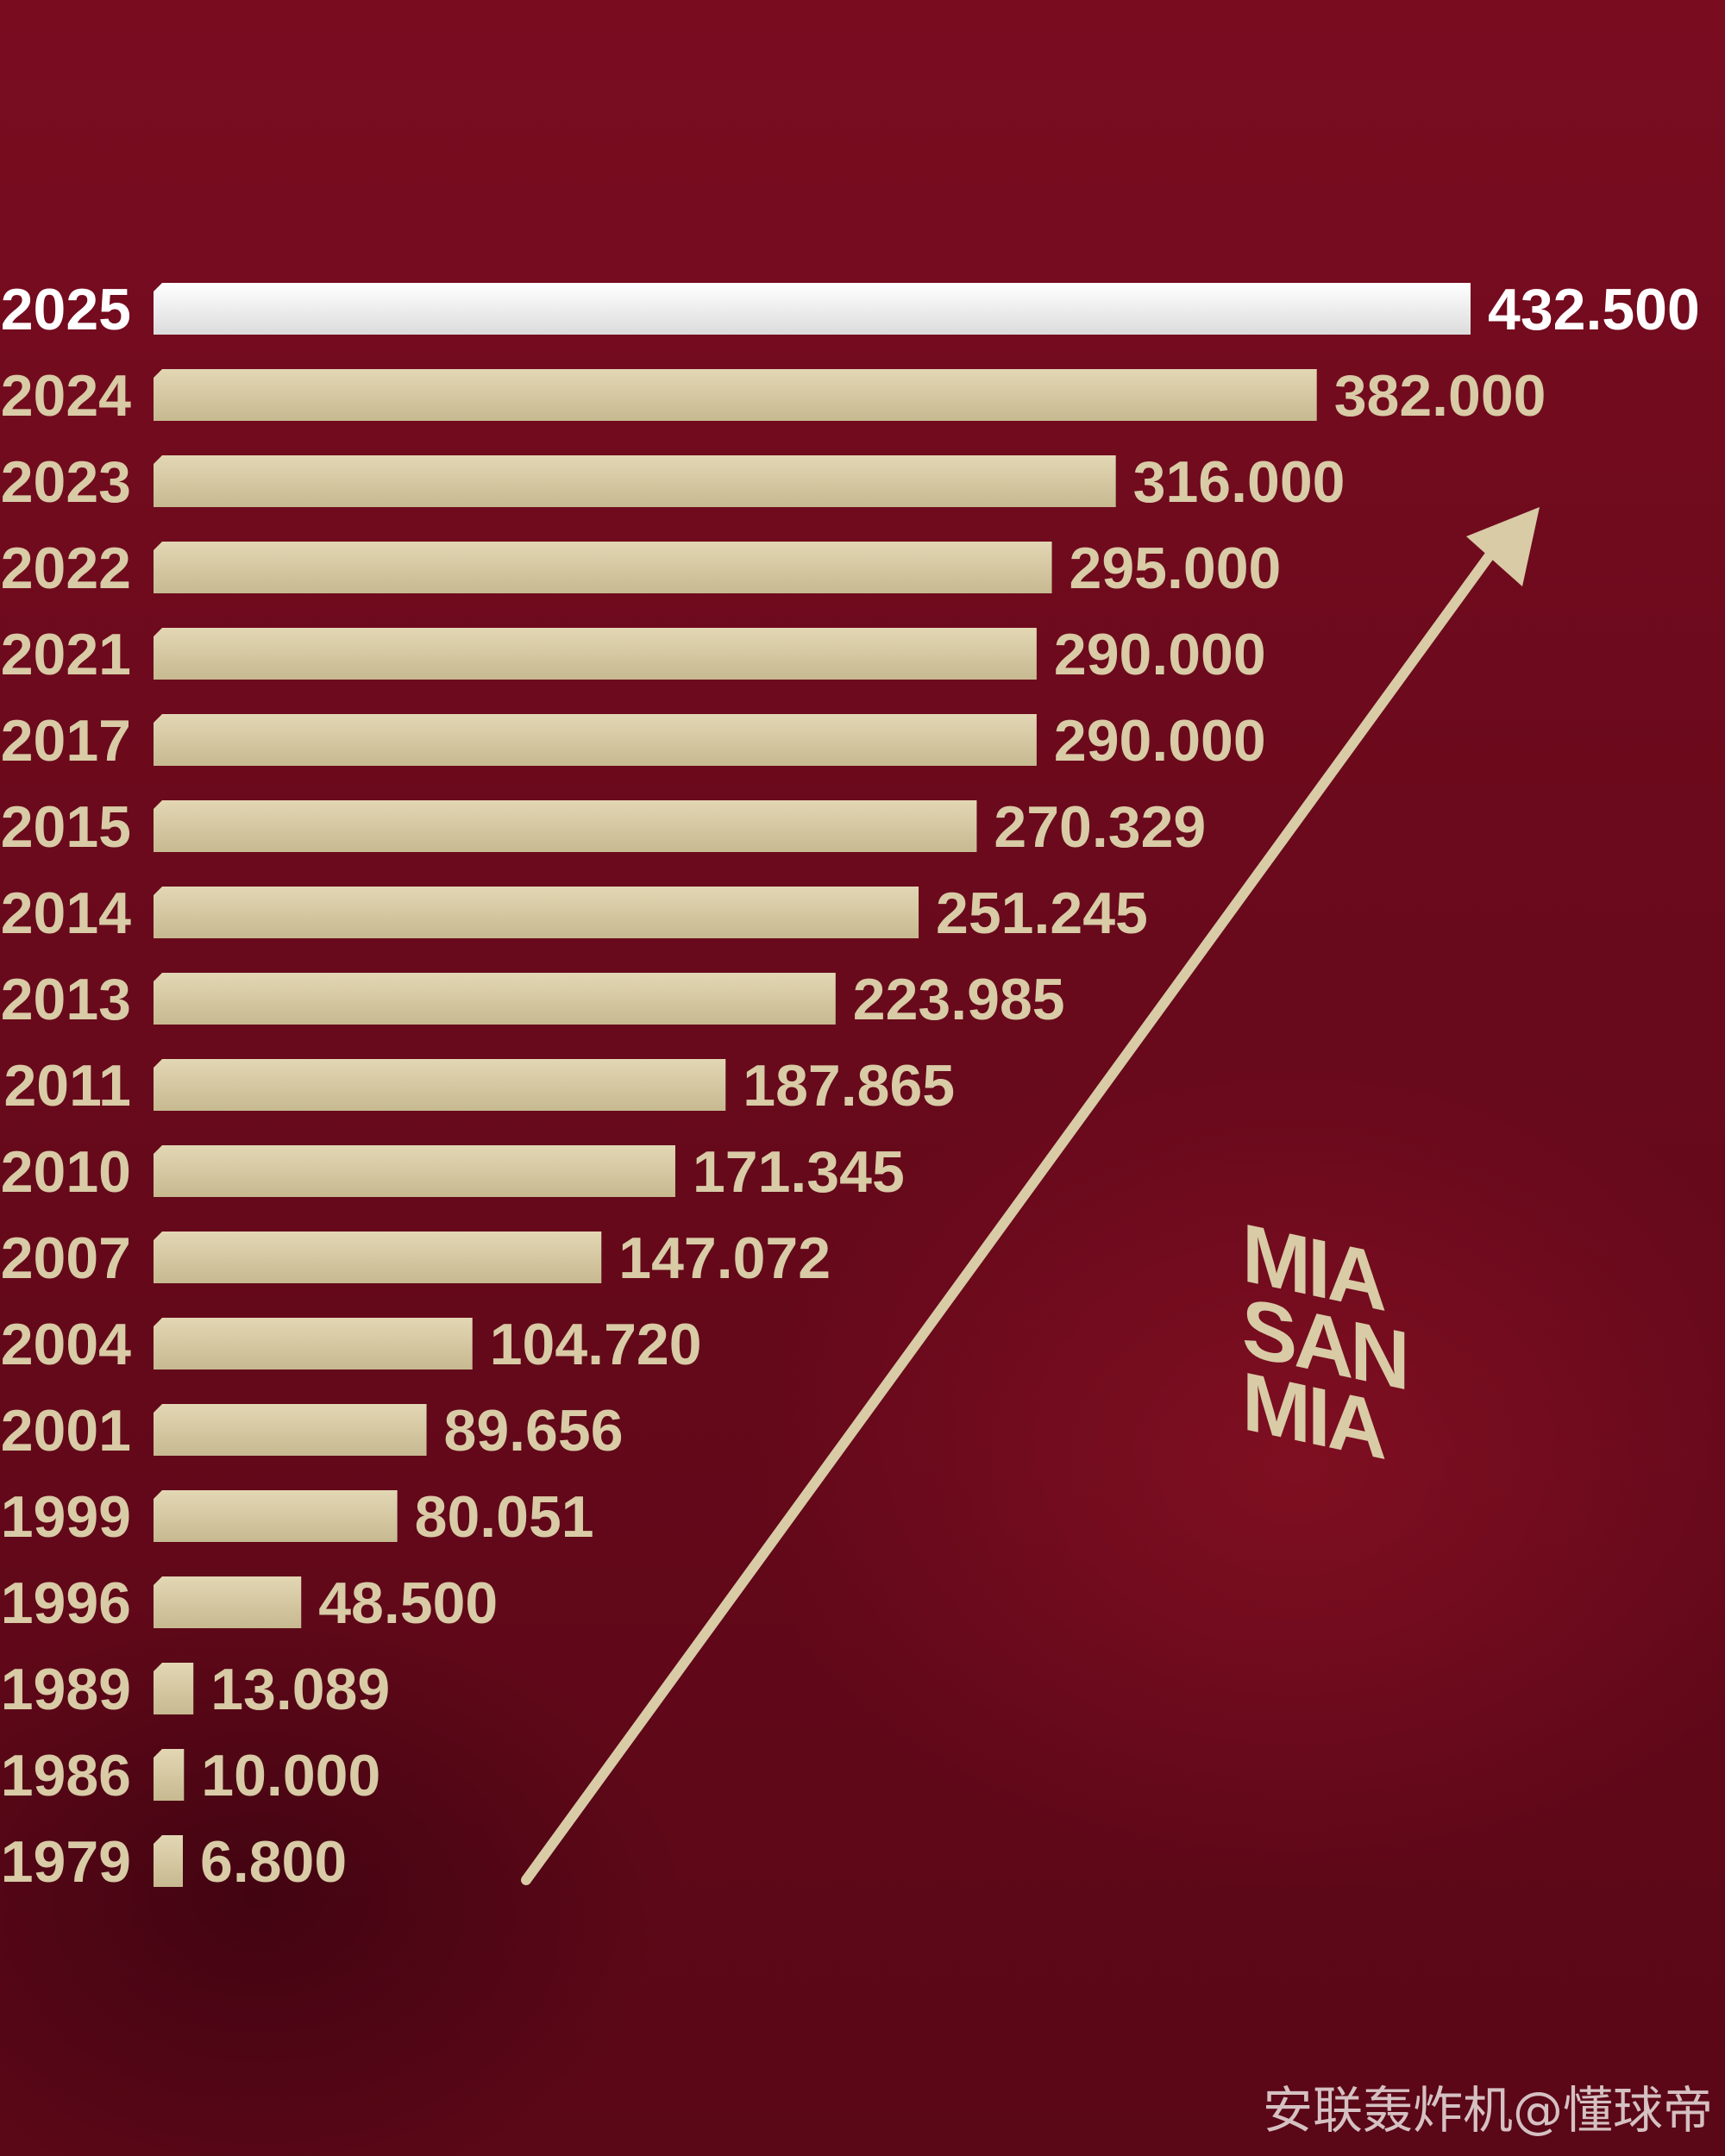 Image resolution: width=1725 pixels, height=2156 pixels. I want to click on value-label: 48.500, so click(408, 1603).